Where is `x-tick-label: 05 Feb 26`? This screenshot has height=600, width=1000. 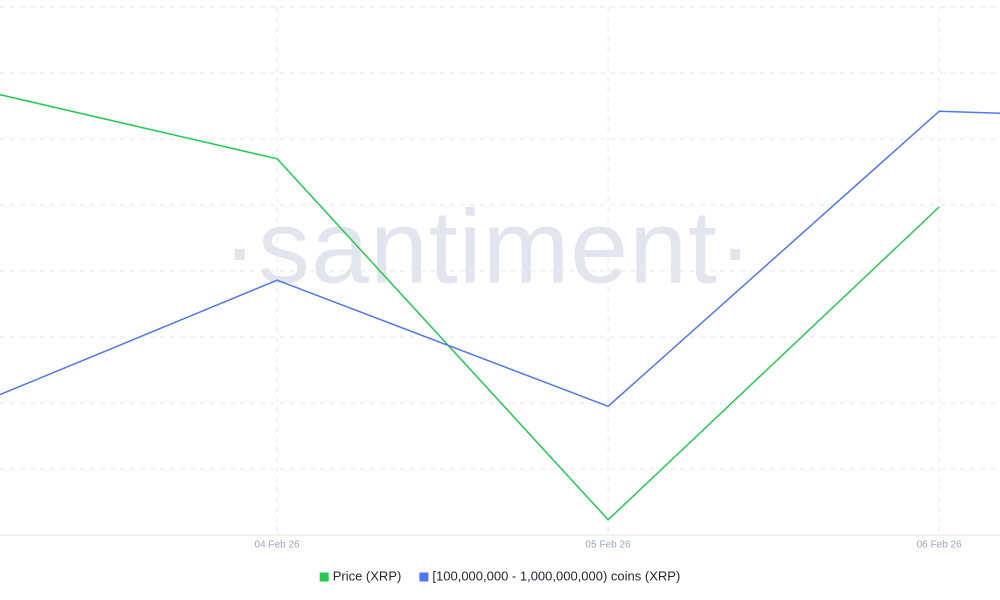 x-tick-label: 05 Feb 26 is located at coordinates (608, 545).